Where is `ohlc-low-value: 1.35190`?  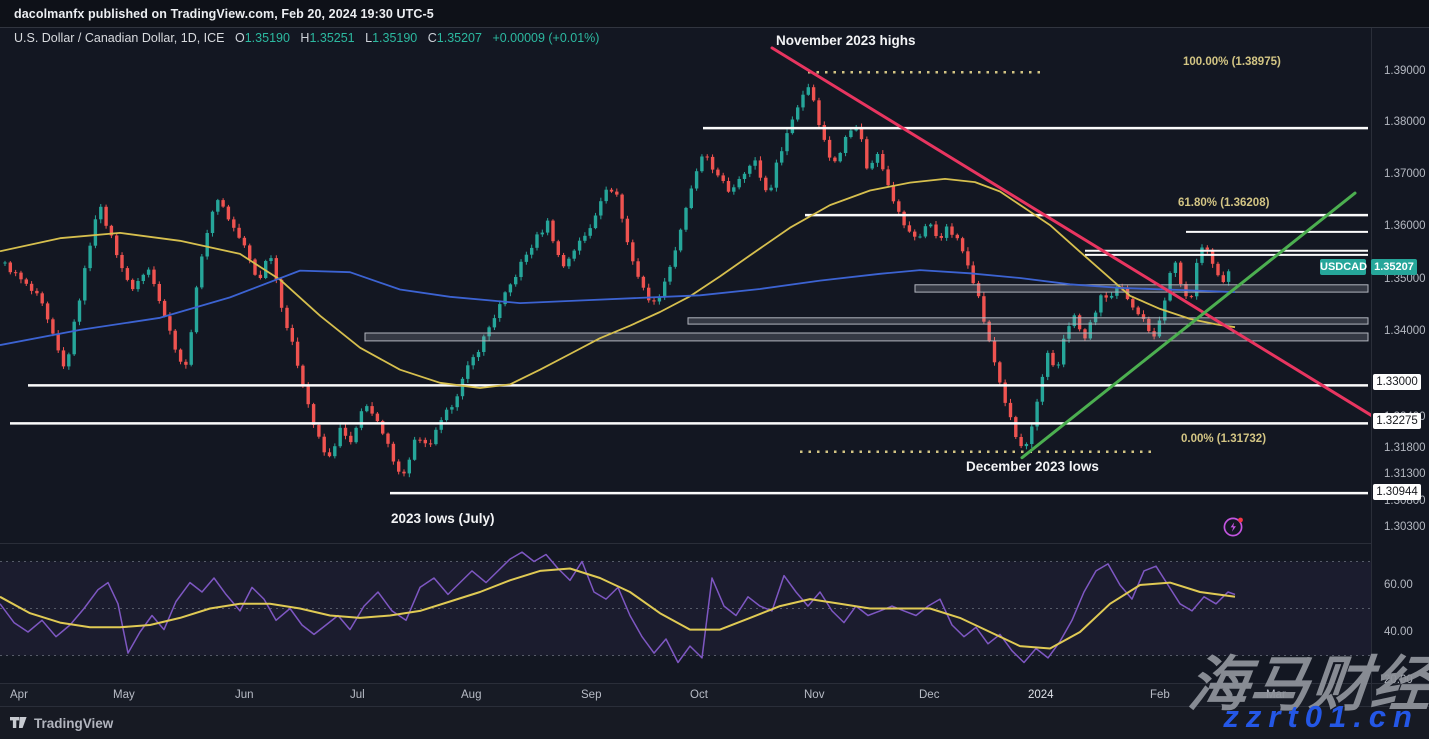
ohlc-low-value: 1.35190 is located at coordinates (395, 38).